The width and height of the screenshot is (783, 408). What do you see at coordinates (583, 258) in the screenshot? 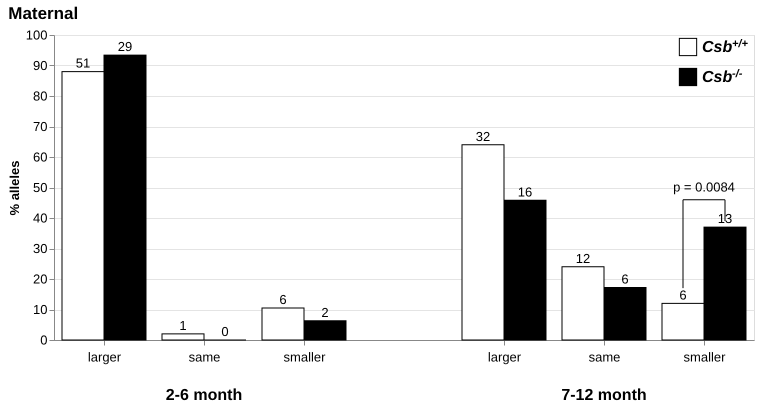
I see `annotation: 12` at bounding box center [583, 258].